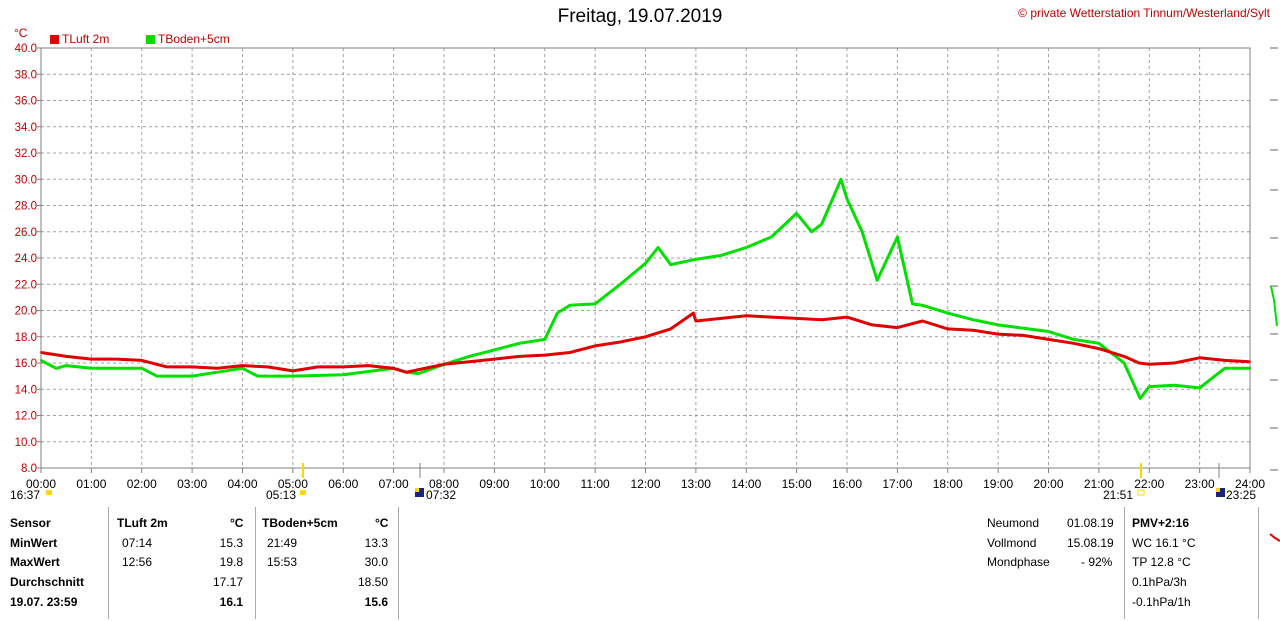  Describe the element at coordinates (91, 484) in the screenshot. I see `x-tick-label: 01:00` at that location.